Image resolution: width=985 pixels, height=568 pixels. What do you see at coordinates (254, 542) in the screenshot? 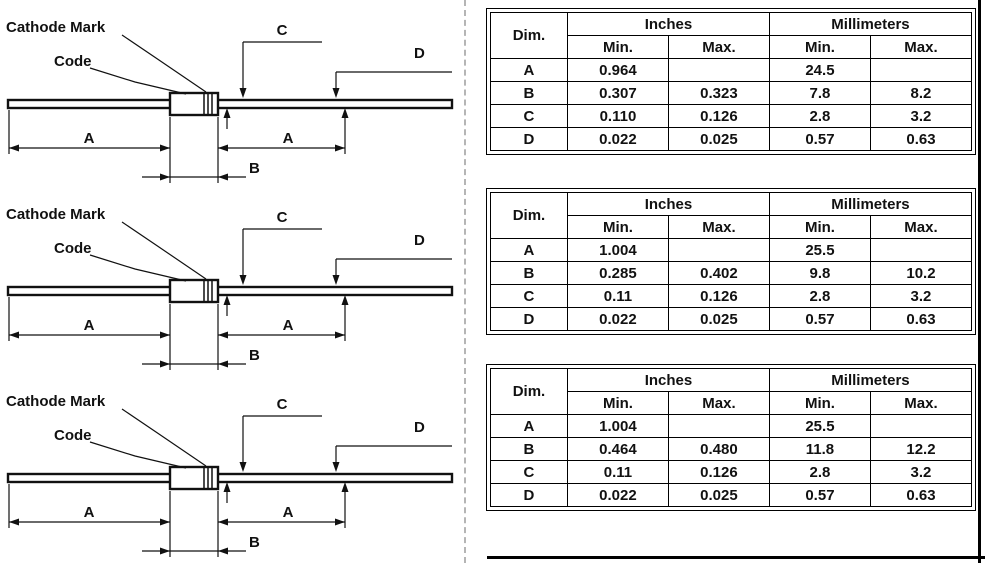
I see `dim-b-label: B` at bounding box center [254, 542].